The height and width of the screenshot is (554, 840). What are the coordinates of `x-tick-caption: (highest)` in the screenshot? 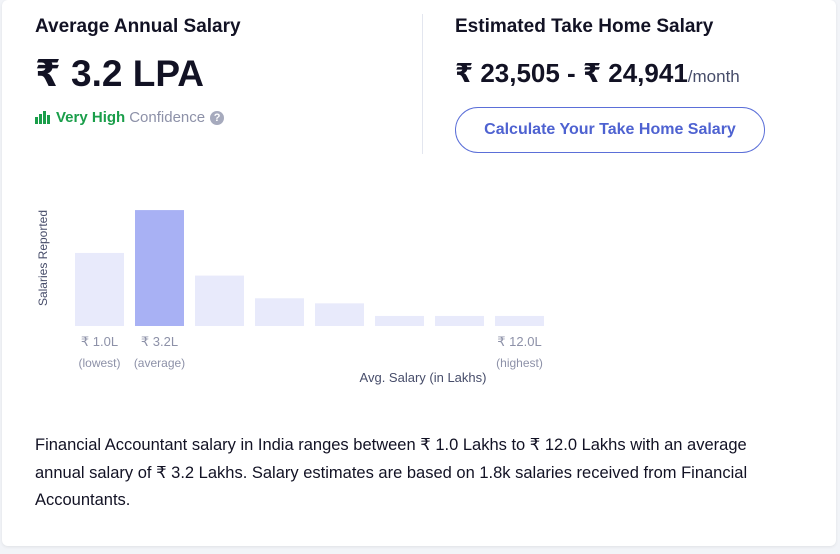 It's located at (519, 363).